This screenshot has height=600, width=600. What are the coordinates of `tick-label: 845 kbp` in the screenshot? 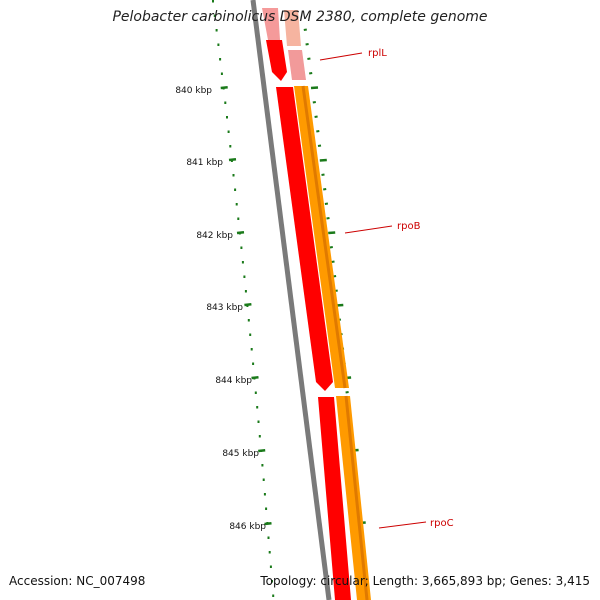 It's located at (240, 454).